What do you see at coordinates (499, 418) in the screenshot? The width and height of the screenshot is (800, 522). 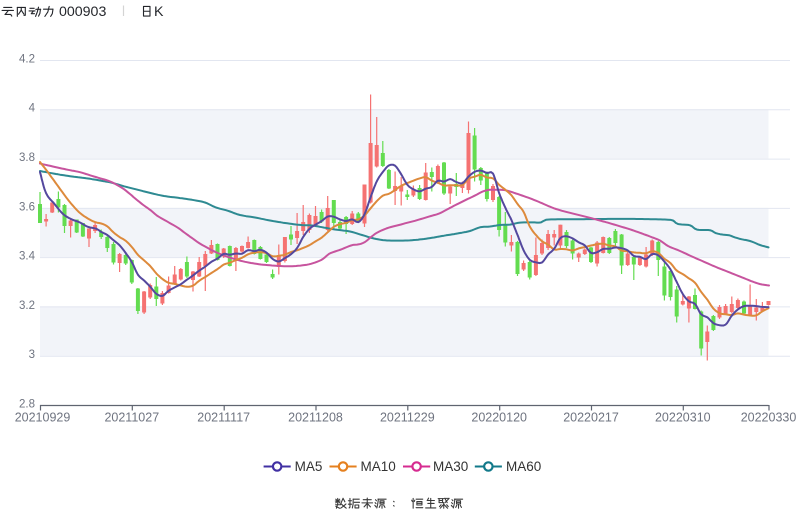 I see `svg-text: 20220120` at bounding box center [499, 418].